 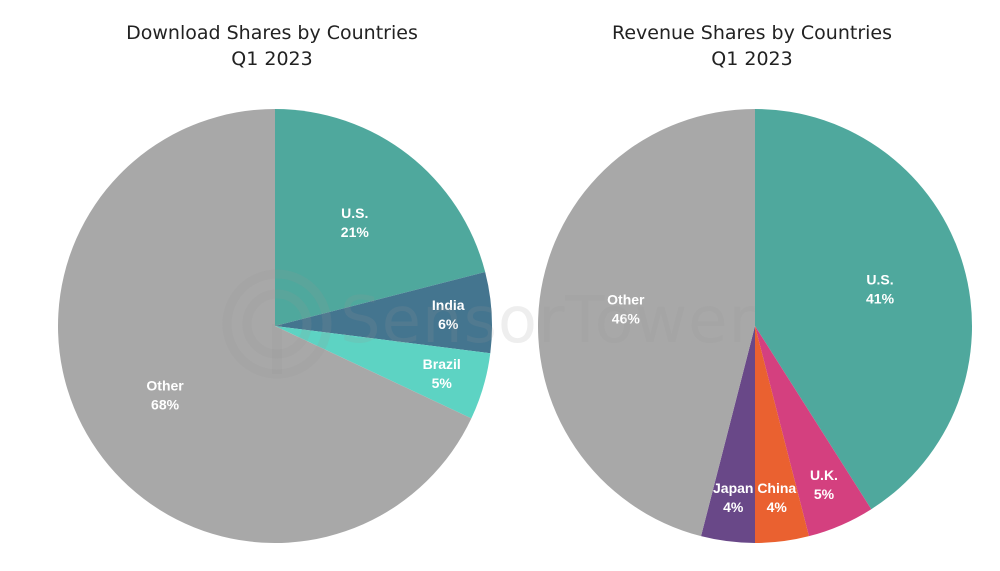 I want to click on slice-value: 21%, so click(x=355, y=232).